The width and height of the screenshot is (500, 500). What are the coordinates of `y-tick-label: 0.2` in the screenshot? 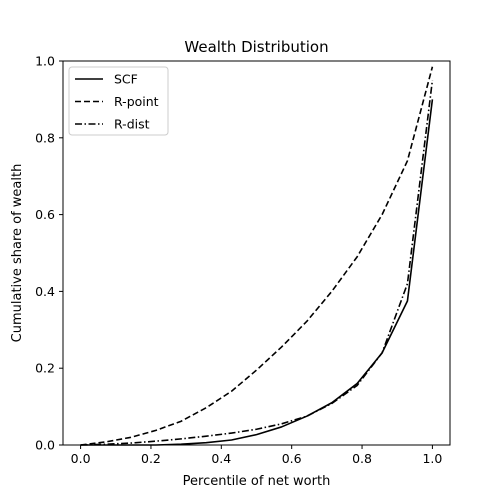 It's located at (45, 368).